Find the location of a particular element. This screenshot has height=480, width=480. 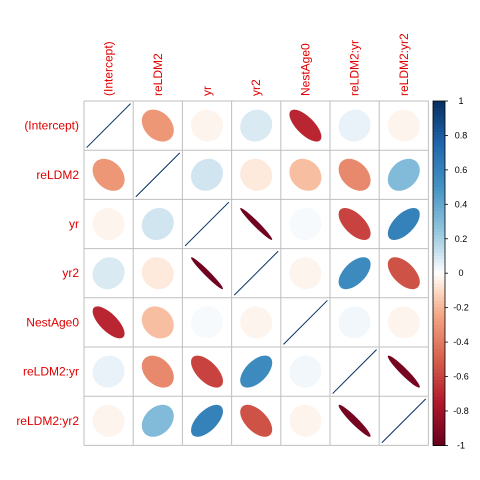

row-label: (Intercept) is located at coordinates (51, 126).